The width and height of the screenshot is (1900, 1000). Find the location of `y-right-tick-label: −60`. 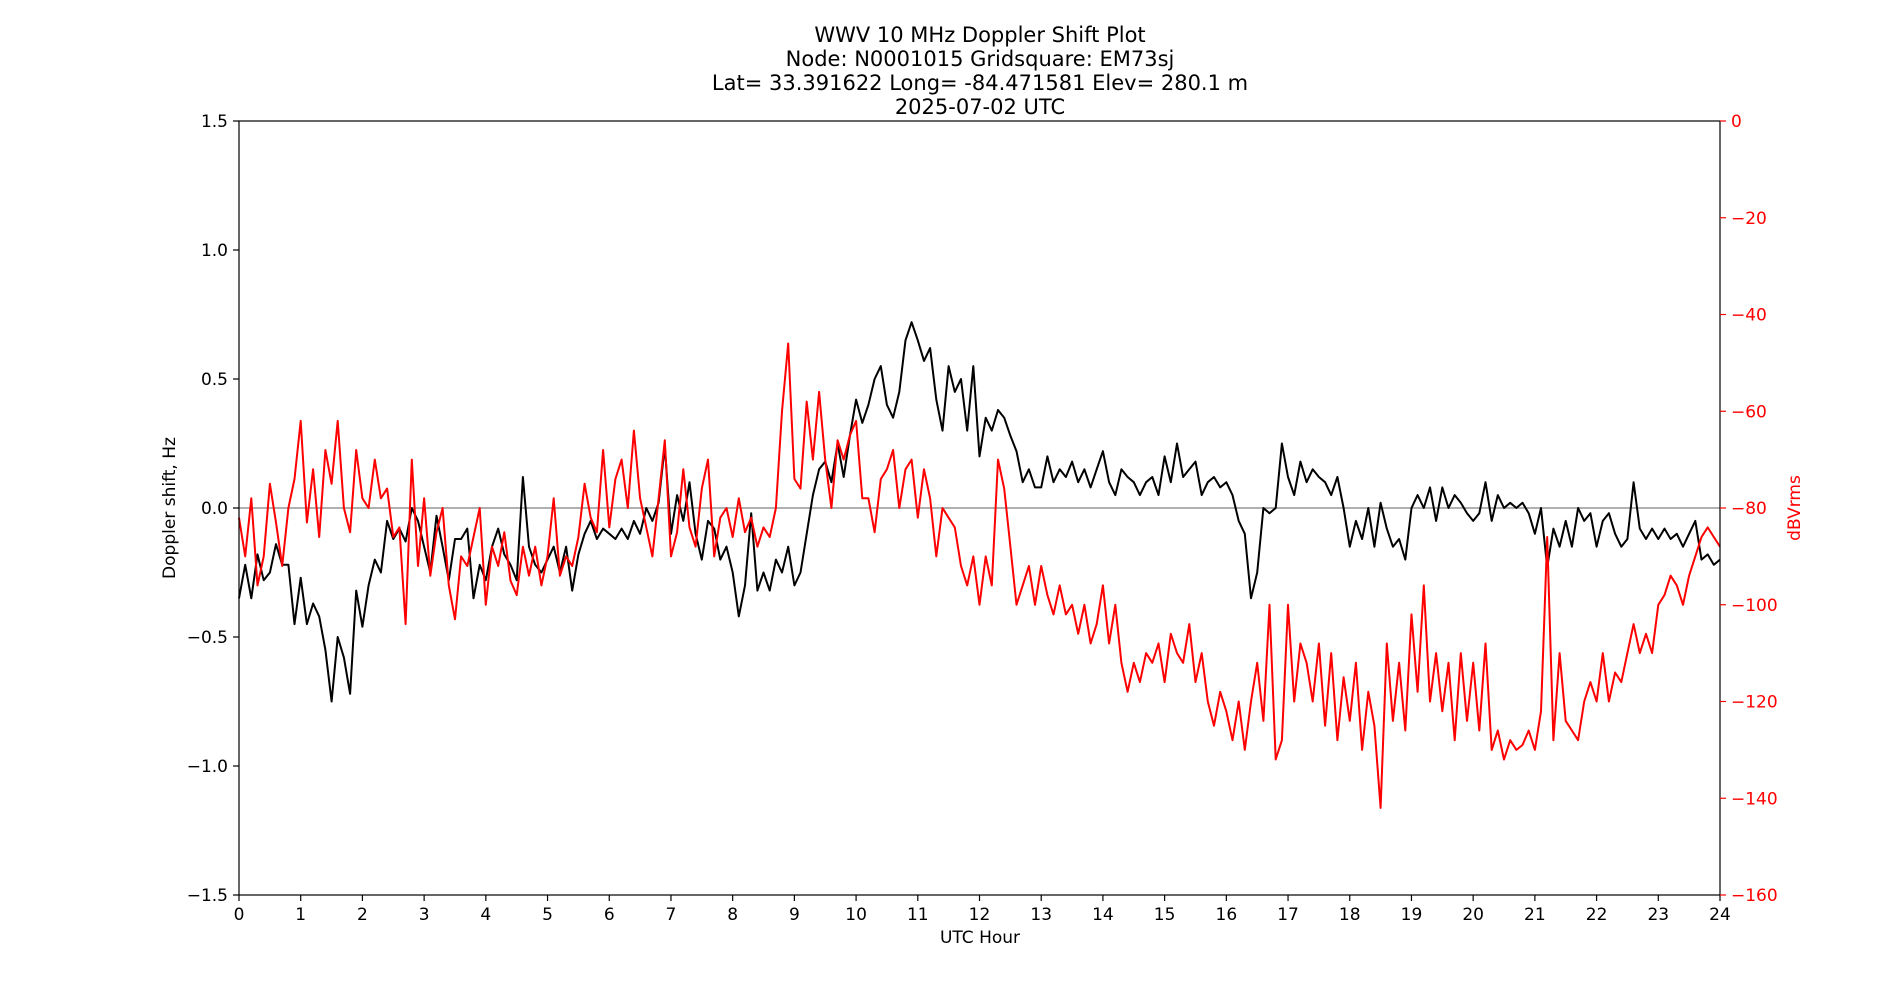

y-right-tick-label: −60 is located at coordinates (1749, 412).